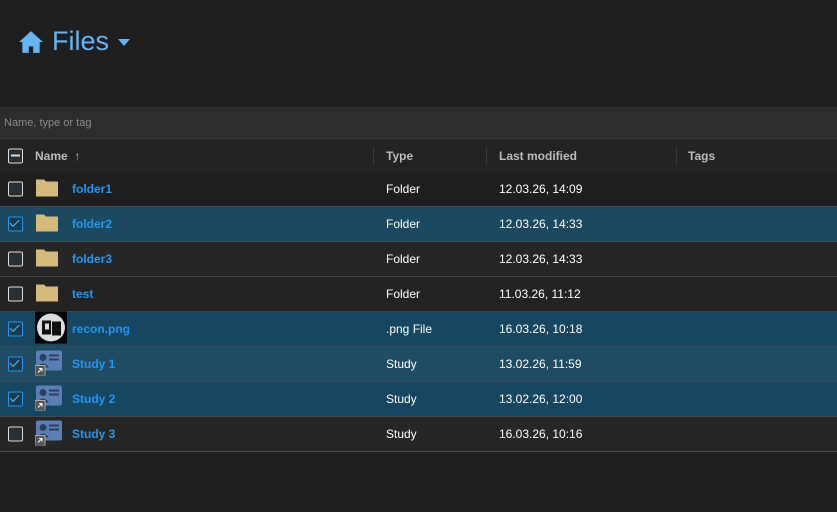 This screenshot has height=512, width=837. I want to click on table-row: folder3 Folder 12.03.26, 14:33, so click(418, 259).